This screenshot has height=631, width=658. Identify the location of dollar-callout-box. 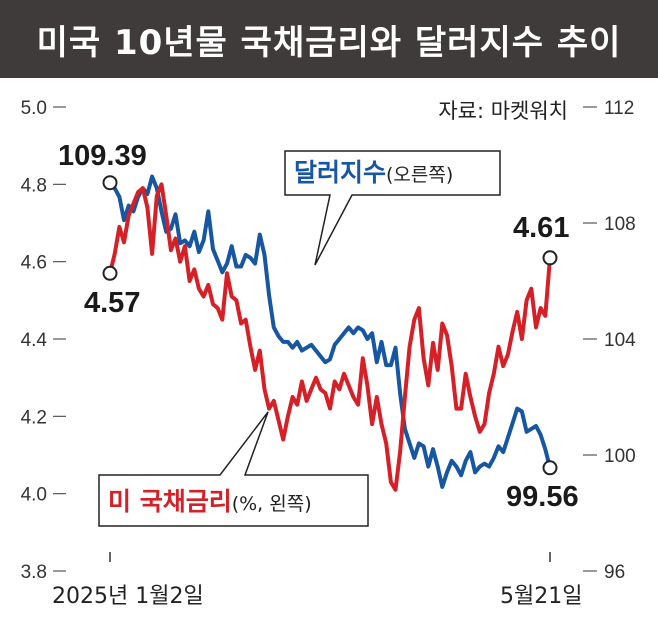
(392, 208).